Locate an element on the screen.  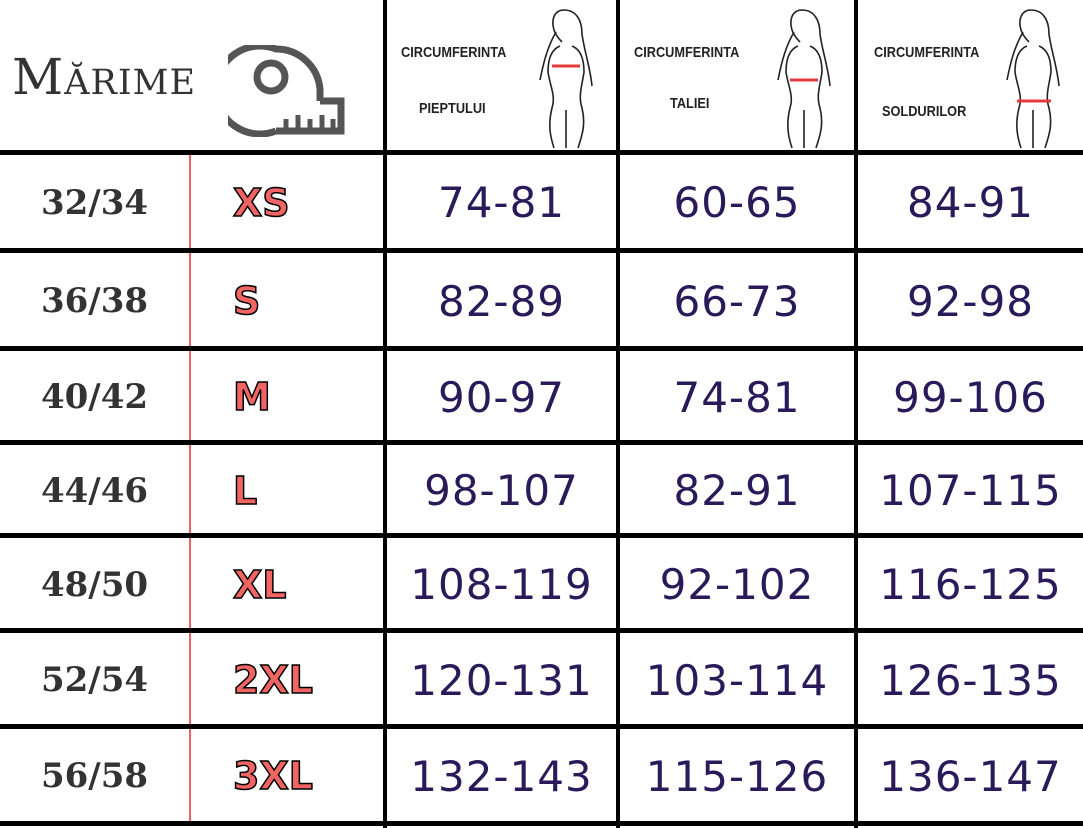
woman-hips-icon is located at coordinates (1033, 78).